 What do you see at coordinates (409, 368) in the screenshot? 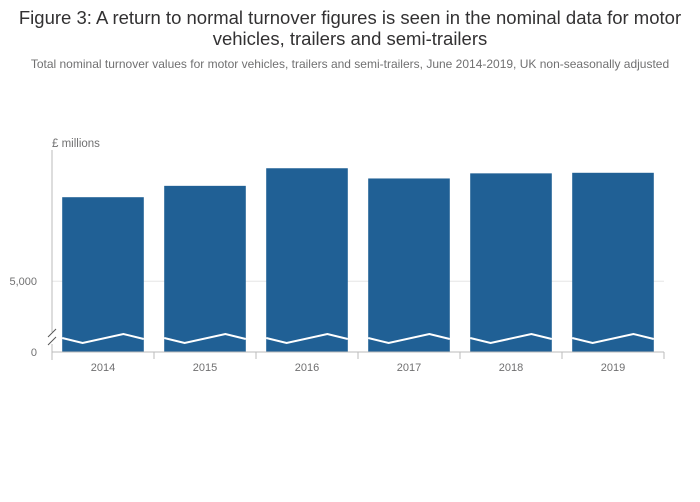
I see `x-tick-label: 2017` at bounding box center [409, 368].